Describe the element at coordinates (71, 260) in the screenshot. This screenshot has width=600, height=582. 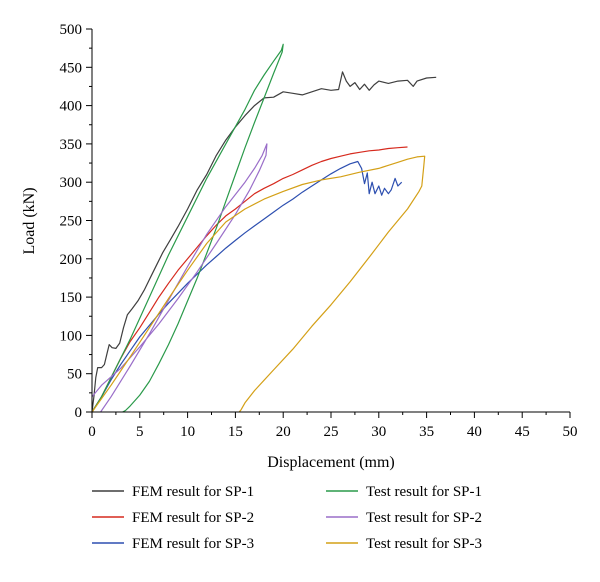
I see `y-tick-label: 200` at that location.